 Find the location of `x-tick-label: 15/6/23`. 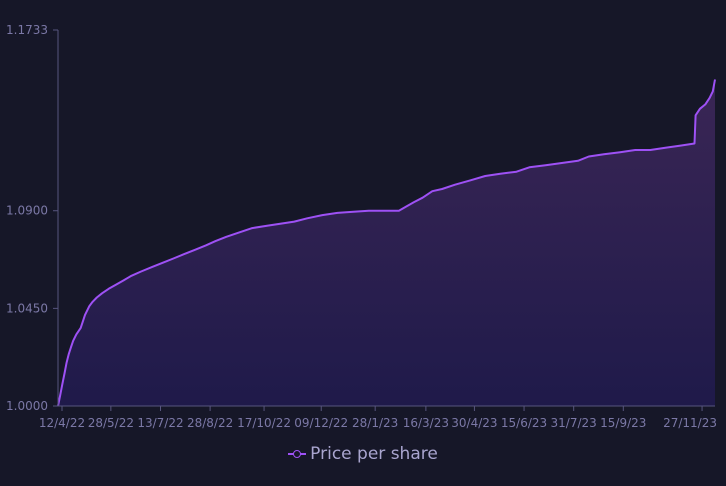

x-tick-label: 15/6/23 is located at coordinates (524, 423).